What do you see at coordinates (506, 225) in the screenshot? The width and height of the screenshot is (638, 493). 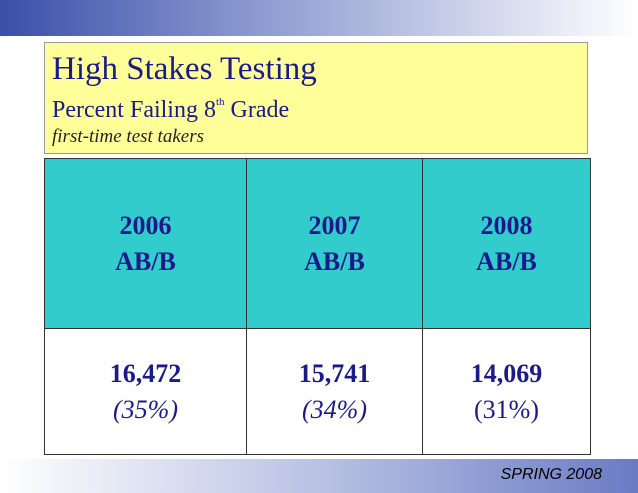 I see `year: 2008` at bounding box center [506, 225].